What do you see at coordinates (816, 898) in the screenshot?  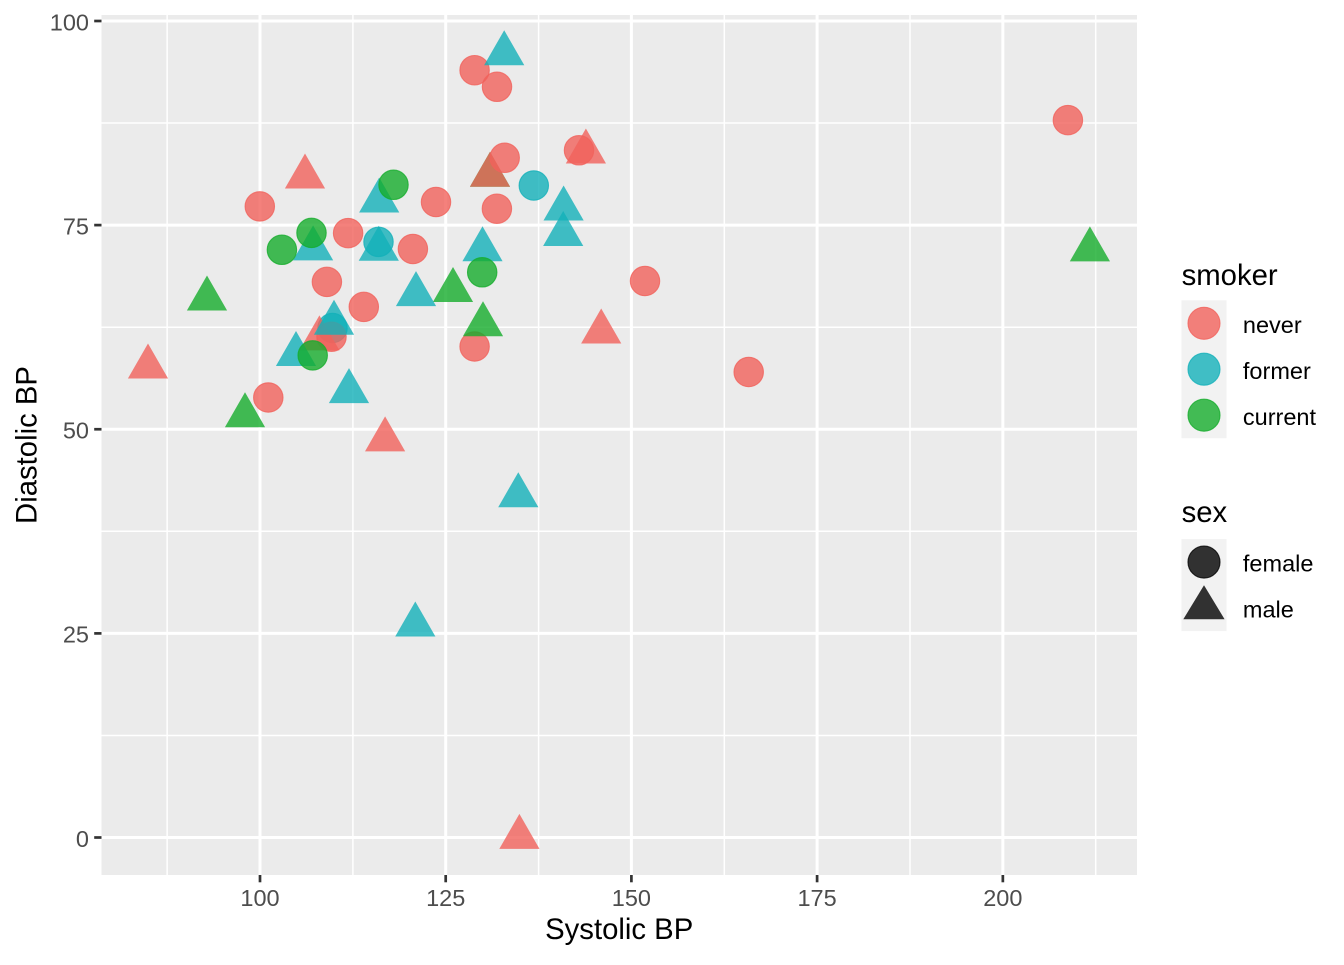 I see `svg-text: 175` at bounding box center [816, 898].